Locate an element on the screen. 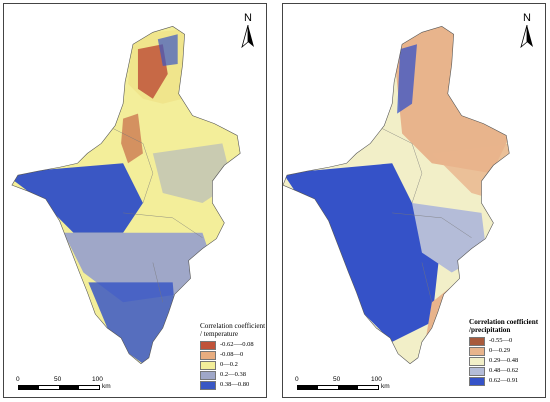 This screenshot has height=402, width=550. legend-item: 0.2—0.38 is located at coordinates (233, 375).